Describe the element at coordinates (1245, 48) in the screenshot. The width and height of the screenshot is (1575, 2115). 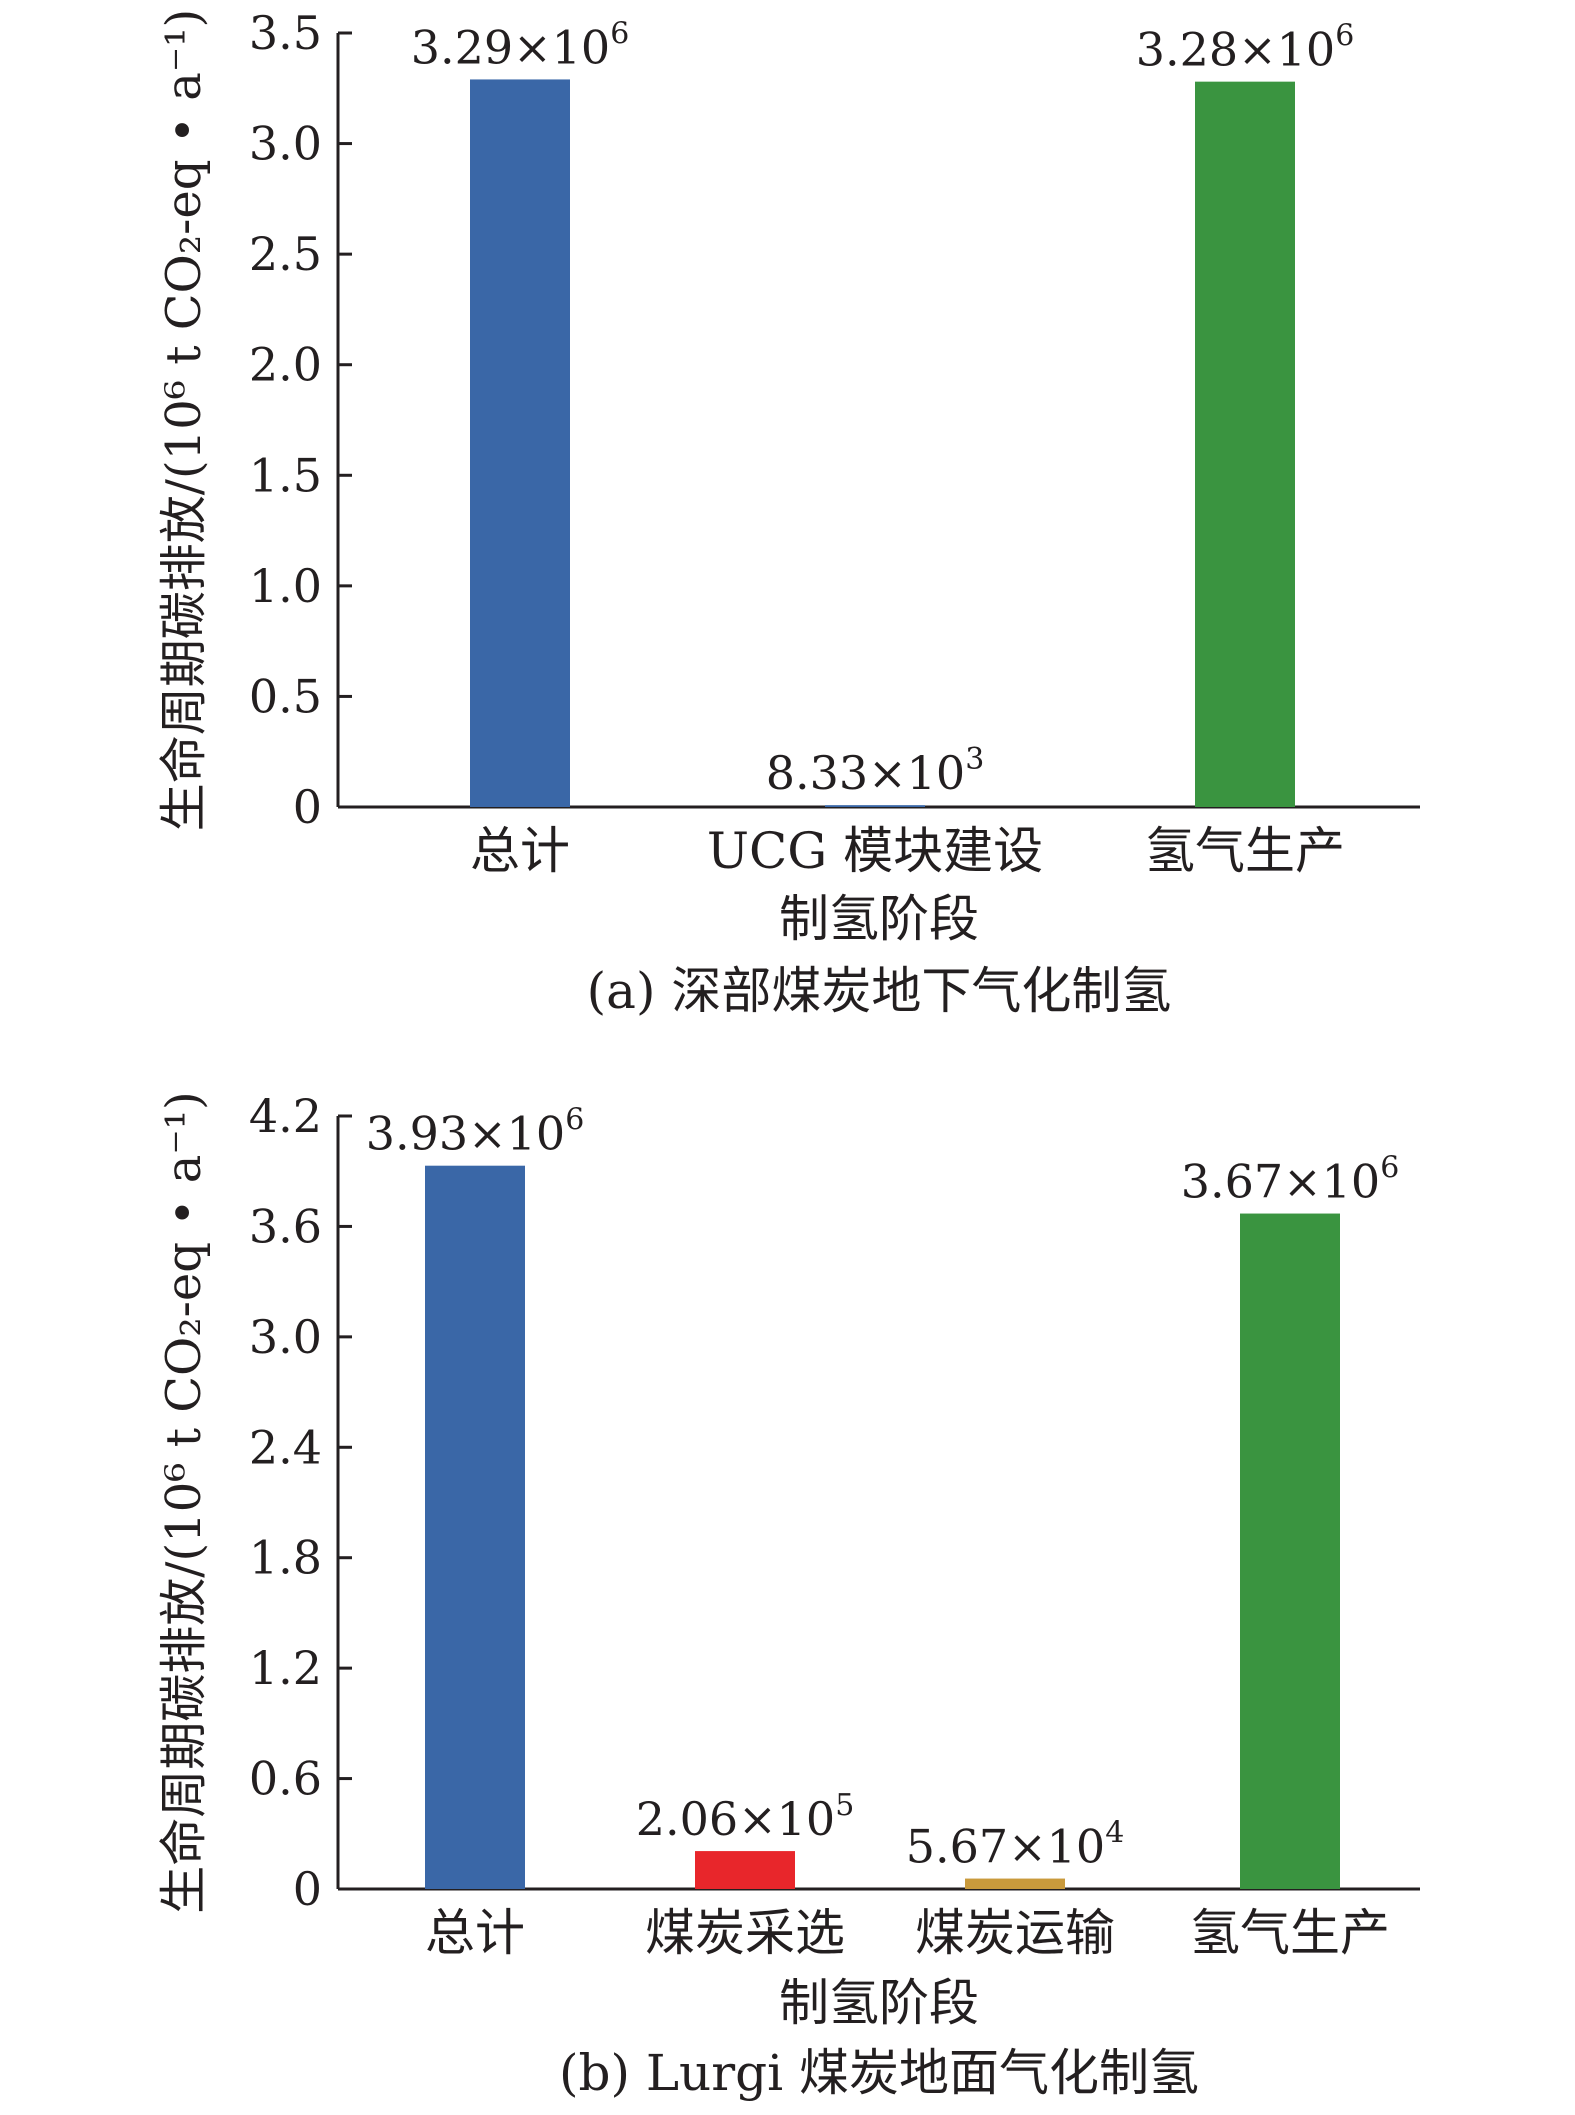
I see `data-label: 3.28×106` at that location.